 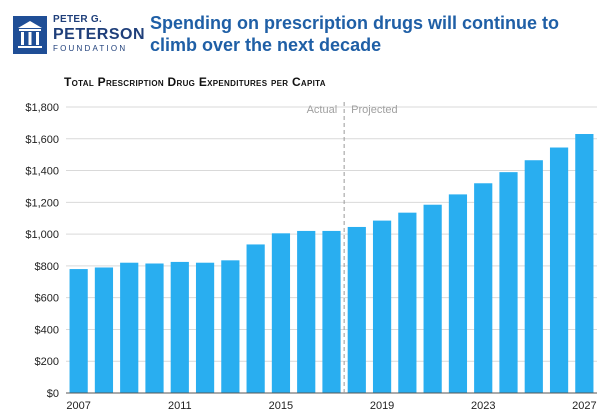 I want to click on peterson-logo: PETER G. PETERSON FOUNDATION, so click(x=79, y=37).